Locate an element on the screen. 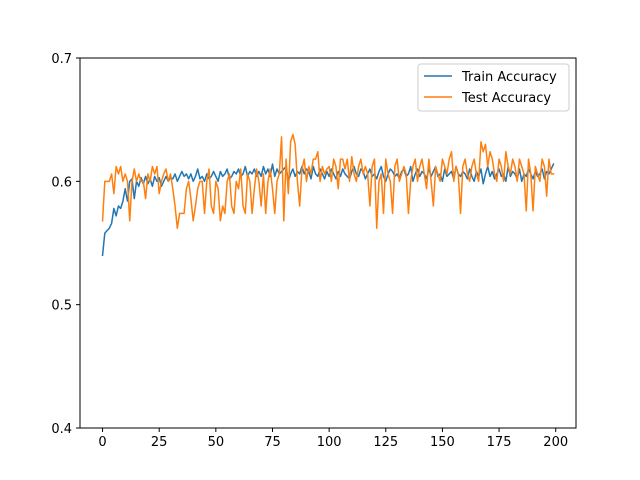  x-tick-label: 0 is located at coordinates (102, 442).